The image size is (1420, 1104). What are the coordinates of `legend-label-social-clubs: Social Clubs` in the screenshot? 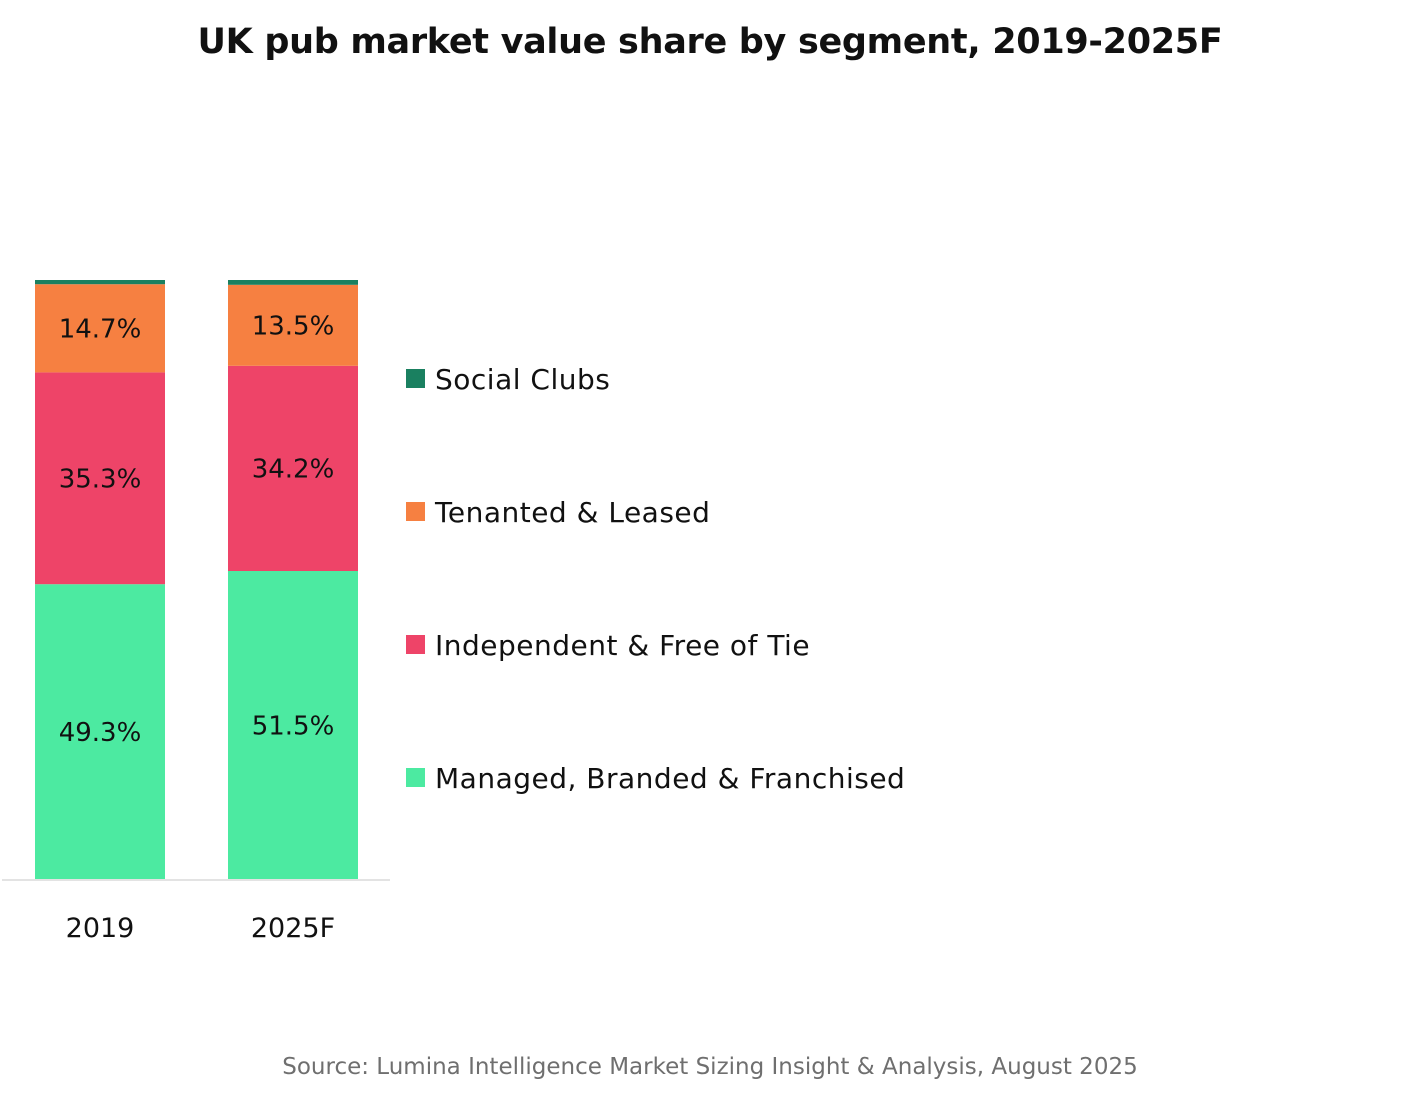 It's located at (522, 379).